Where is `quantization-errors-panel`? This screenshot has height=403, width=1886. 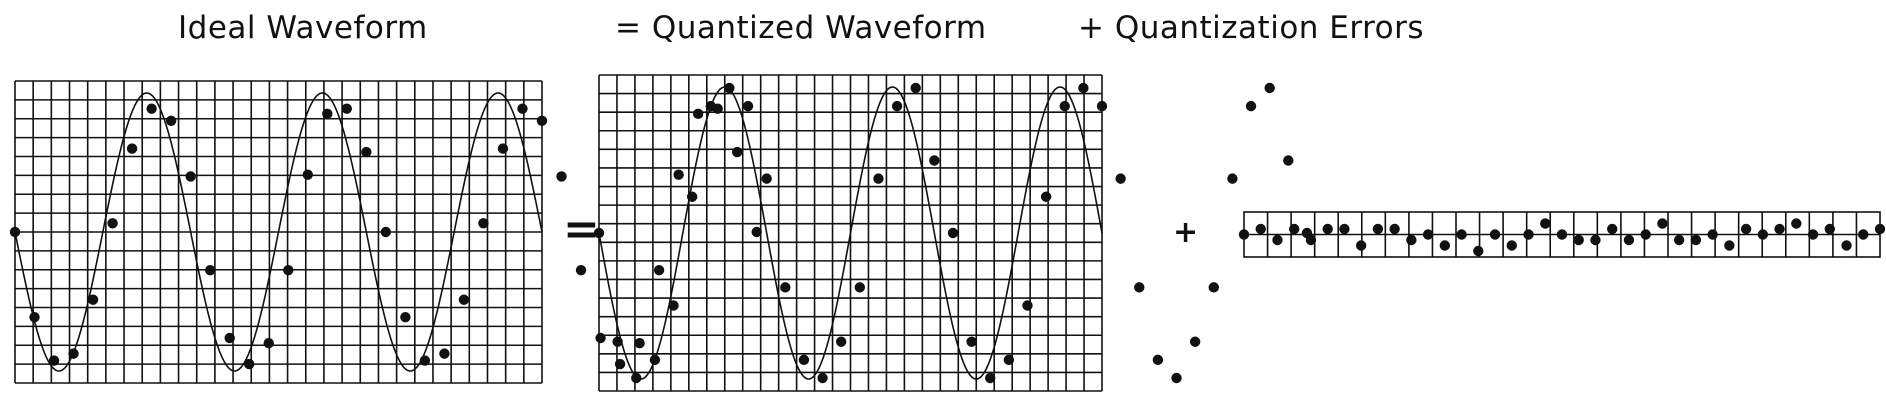
quantization-errors-panel is located at coordinates (1562, 234).